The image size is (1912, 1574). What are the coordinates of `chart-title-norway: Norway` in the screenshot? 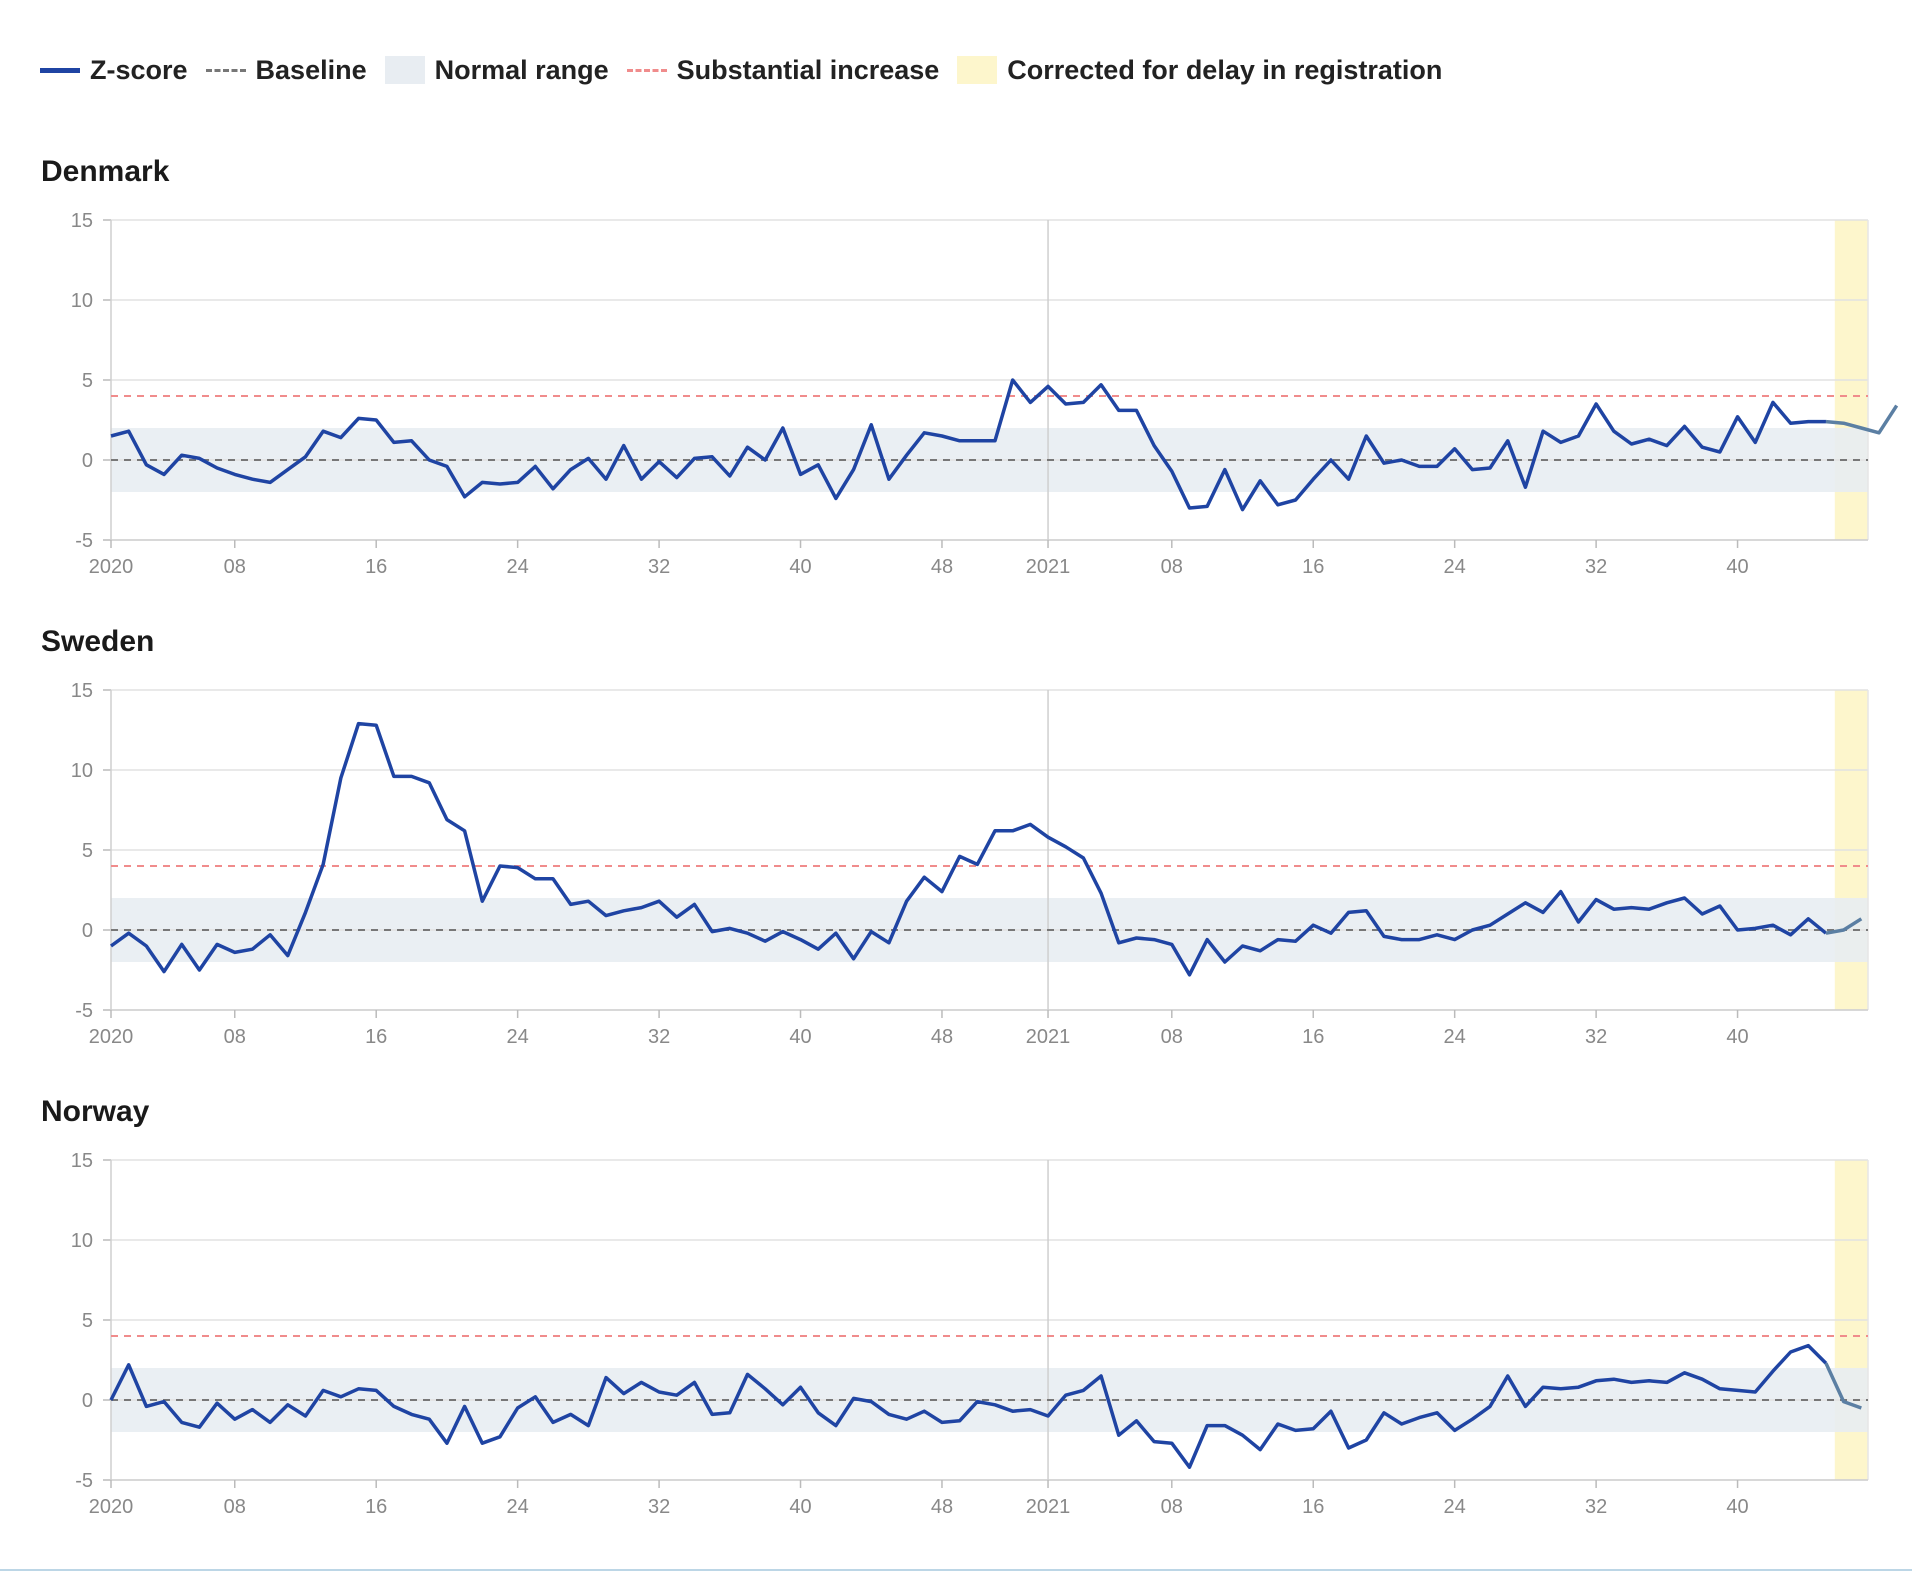 It's located at (95, 1111).